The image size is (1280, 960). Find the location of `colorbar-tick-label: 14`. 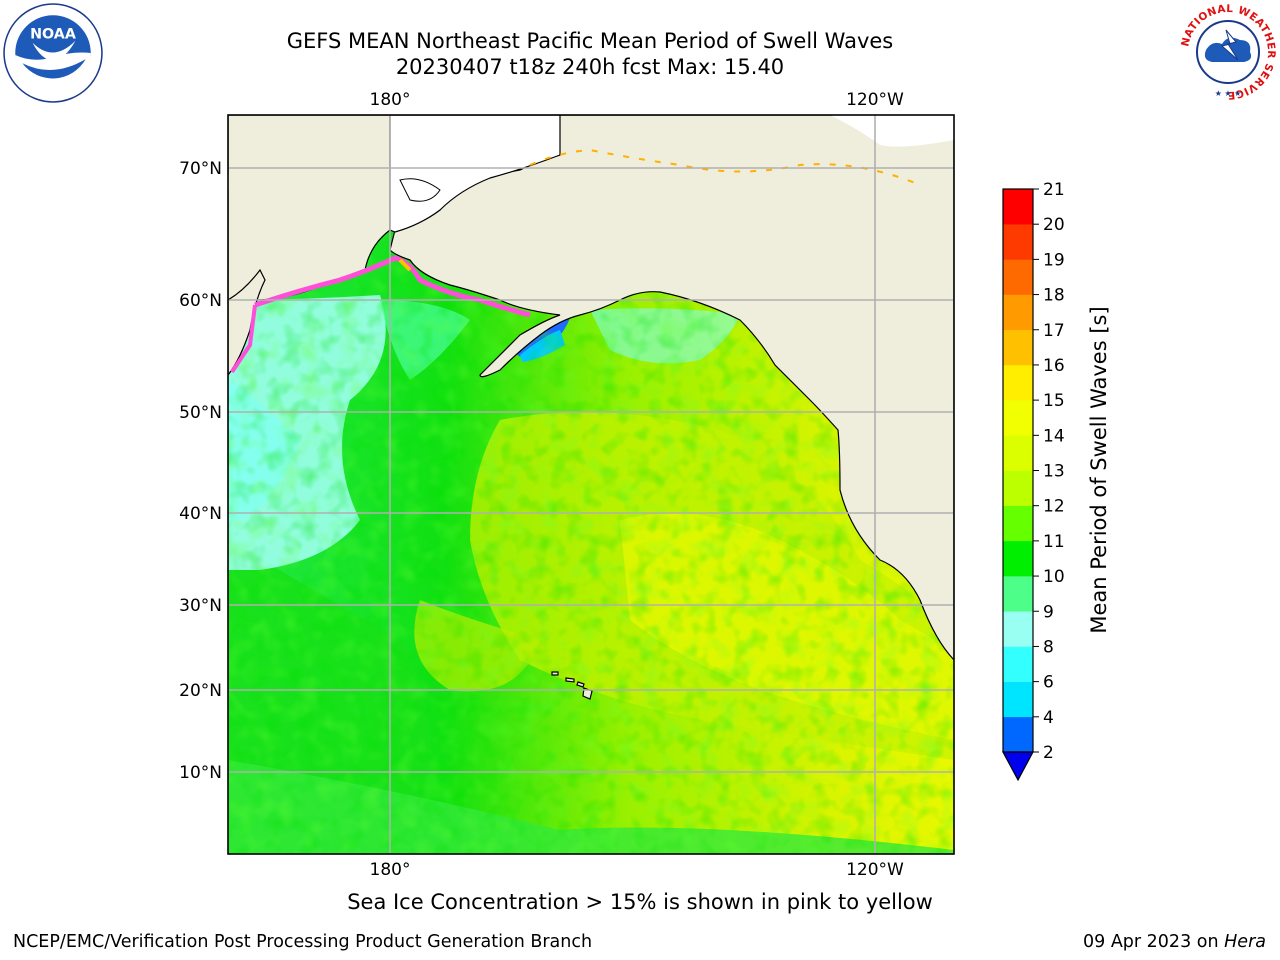

colorbar-tick-label: 14 is located at coordinates (1054, 436).